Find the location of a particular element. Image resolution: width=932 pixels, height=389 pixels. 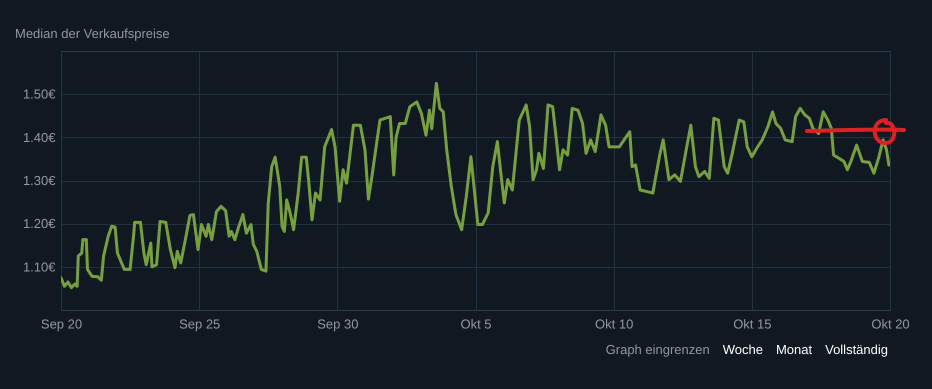

y-tick-label: 1.30€ is located at coordinates (39, 180).